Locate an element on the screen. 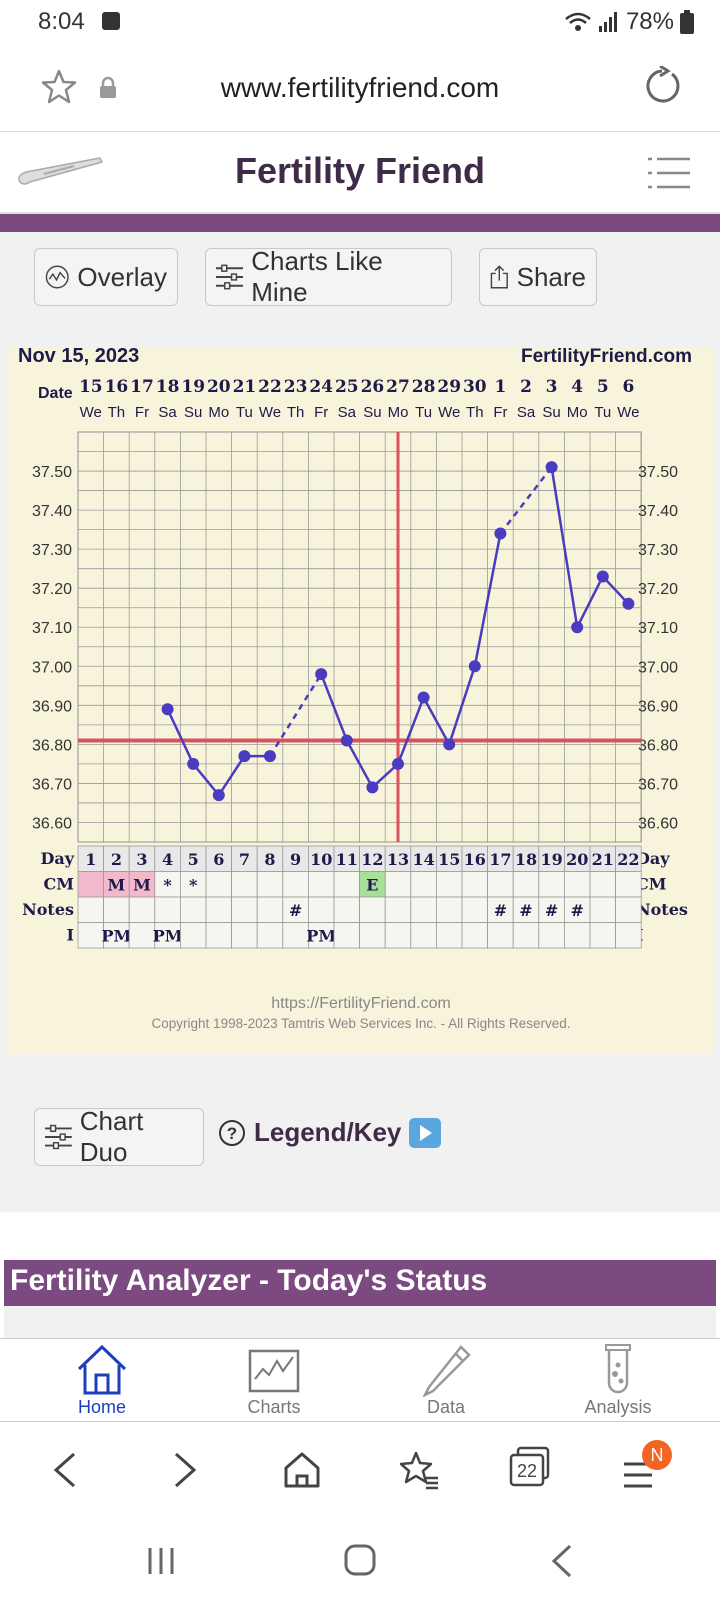  y-tick-left: 37.30 is located at coordinates (52, 550).